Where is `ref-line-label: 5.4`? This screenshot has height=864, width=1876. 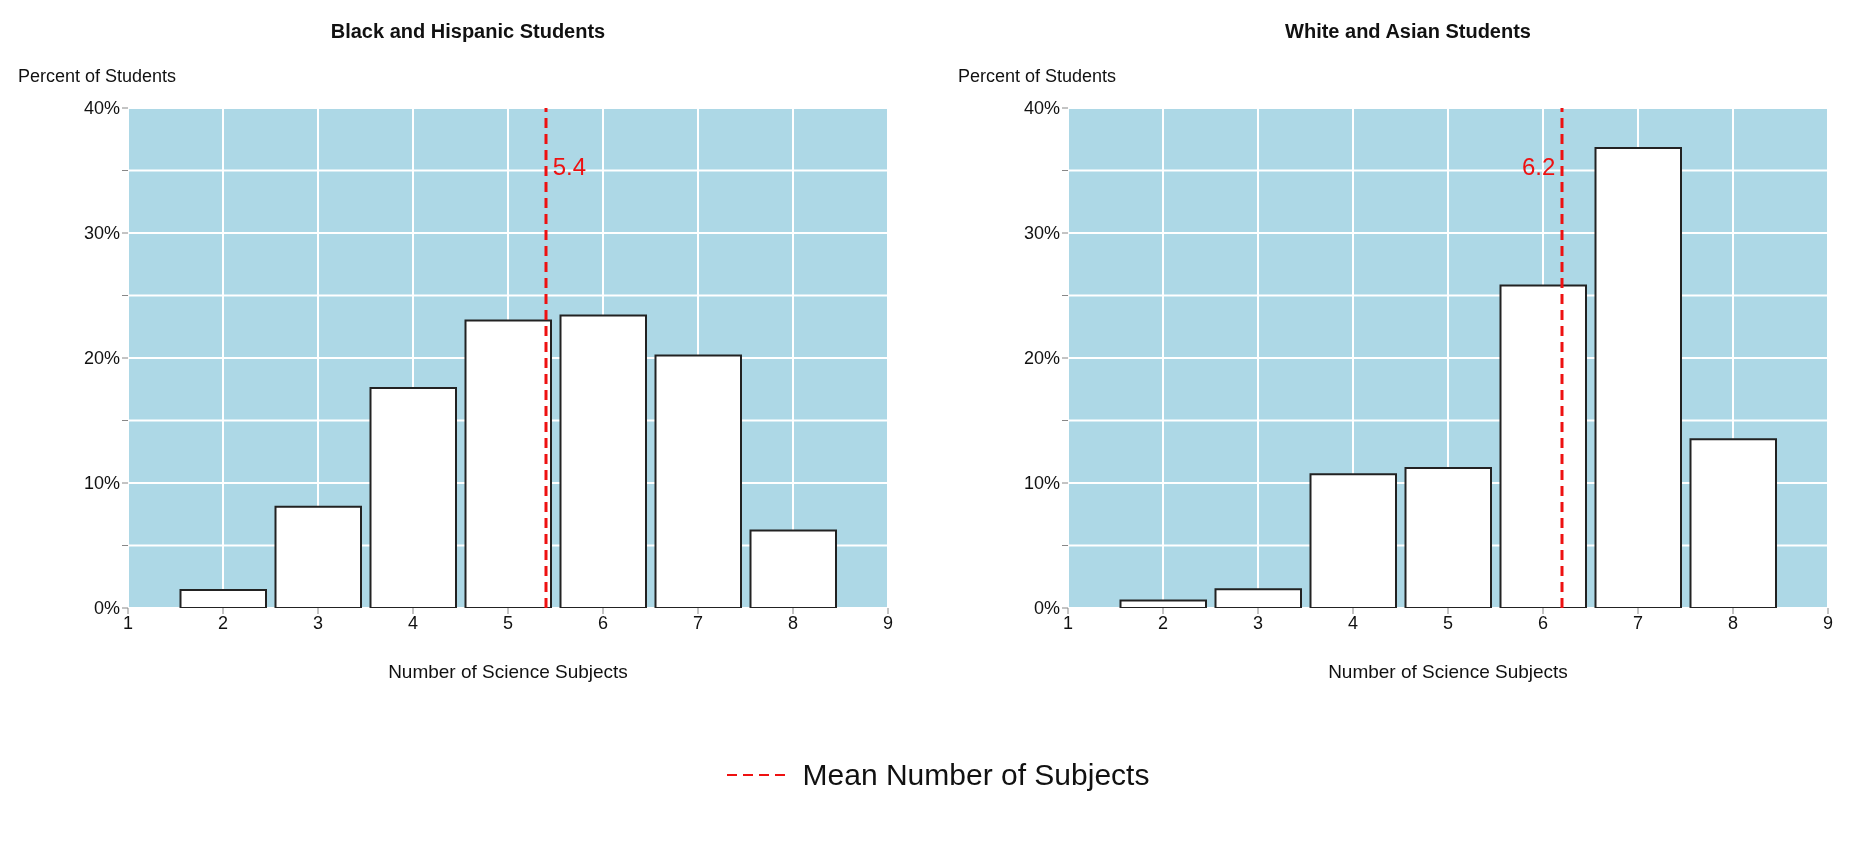 ref-line-label: 5.4 is located at coordinates (569, 167).